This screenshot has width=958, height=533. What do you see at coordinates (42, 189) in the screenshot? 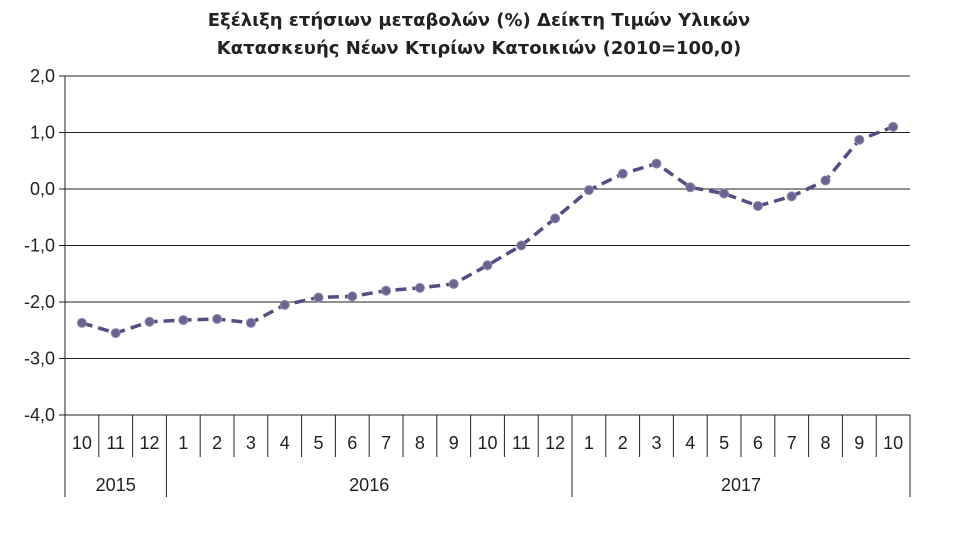
I see `y-tick-label: 0,0` at bounding box center [42, 189].